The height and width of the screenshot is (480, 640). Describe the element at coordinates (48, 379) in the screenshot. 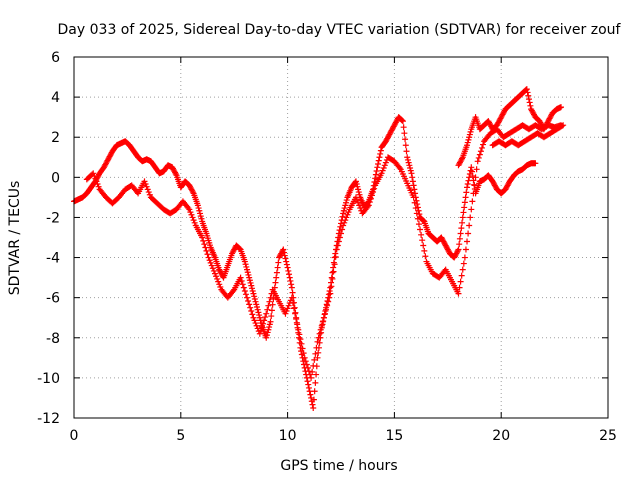

I see `y-tick-label: -10` at that location.